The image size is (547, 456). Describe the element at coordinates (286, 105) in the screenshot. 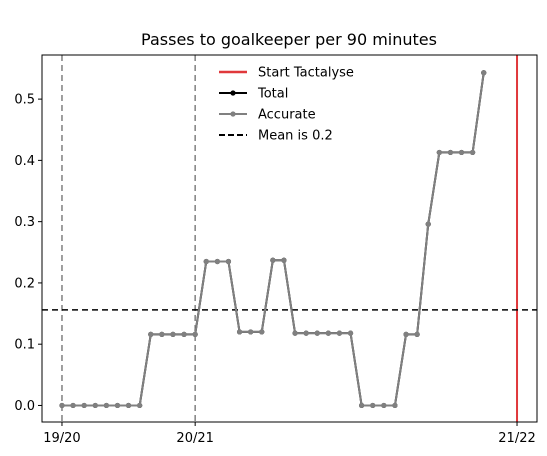

I see `legend: Start Tactalyse Total Accurate Mean is 0.2` at that location.